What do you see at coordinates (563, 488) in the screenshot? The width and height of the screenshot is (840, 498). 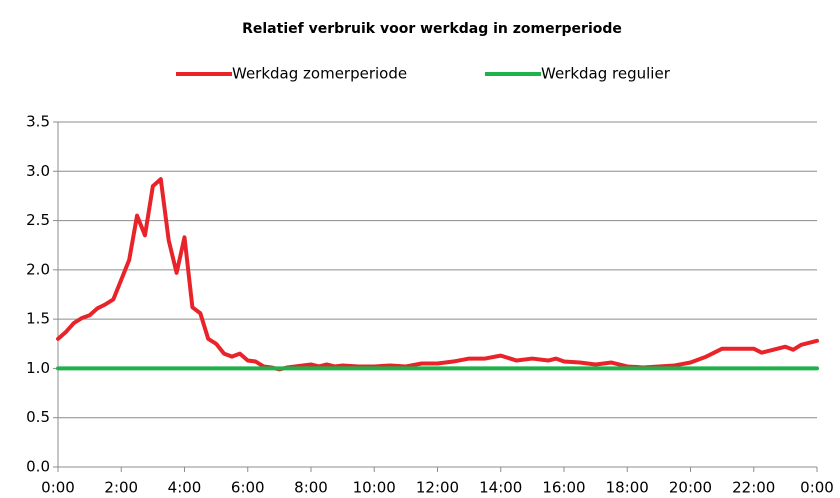 I see `x-tick-label: 16:00` at bounding box center [563, 488].